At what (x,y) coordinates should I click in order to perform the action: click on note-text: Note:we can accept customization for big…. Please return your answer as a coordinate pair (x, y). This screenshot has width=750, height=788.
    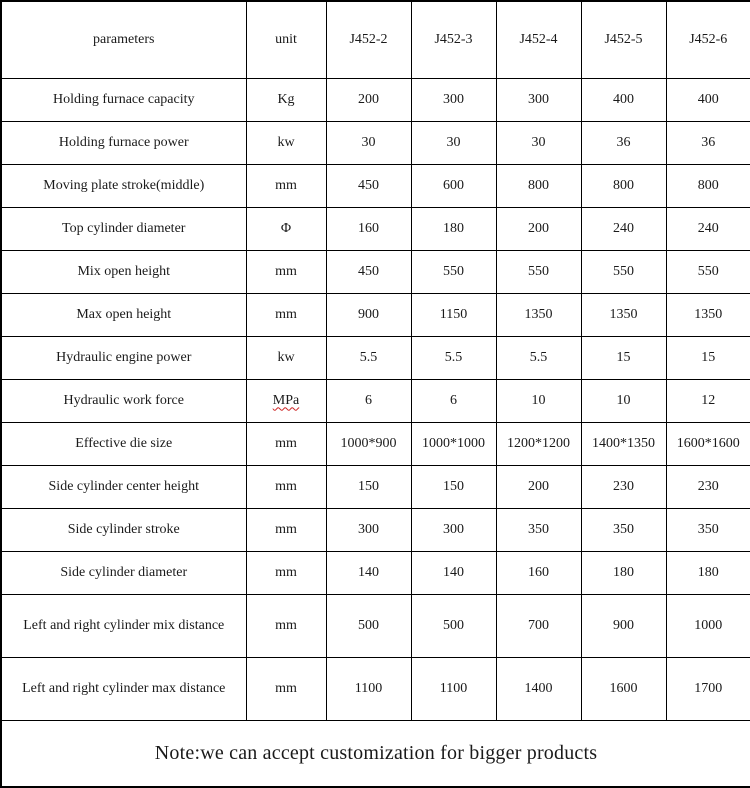
    Looking at the image, I should click on (375, 753).